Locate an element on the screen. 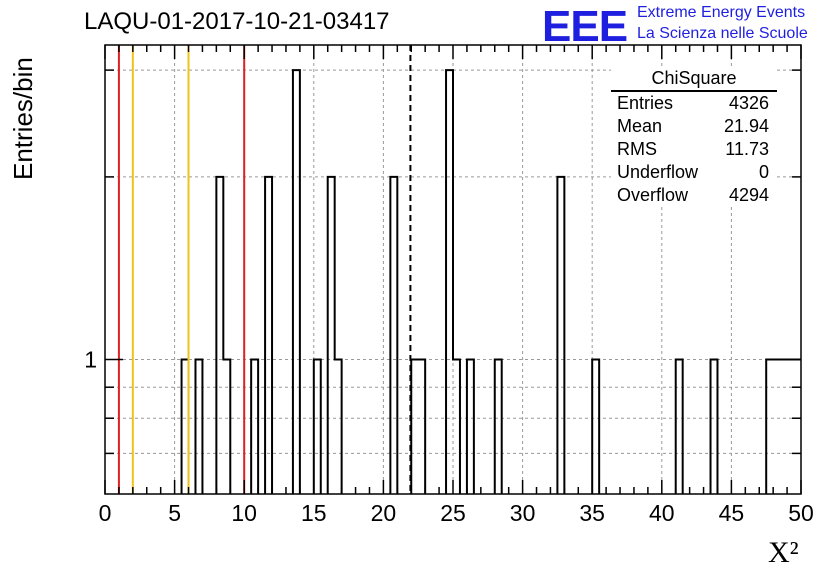  stat-row-mean: Mean 21.94 is located at coordinates (694, 126).